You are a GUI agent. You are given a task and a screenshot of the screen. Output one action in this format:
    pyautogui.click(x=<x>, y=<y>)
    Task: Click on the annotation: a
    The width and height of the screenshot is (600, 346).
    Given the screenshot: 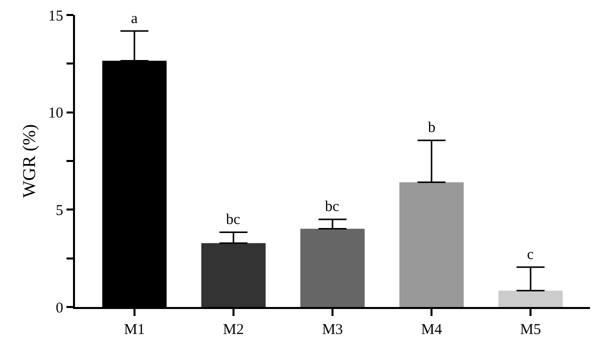 What is the action you would take?
    pyautogui.click(x=134, y=19)
    